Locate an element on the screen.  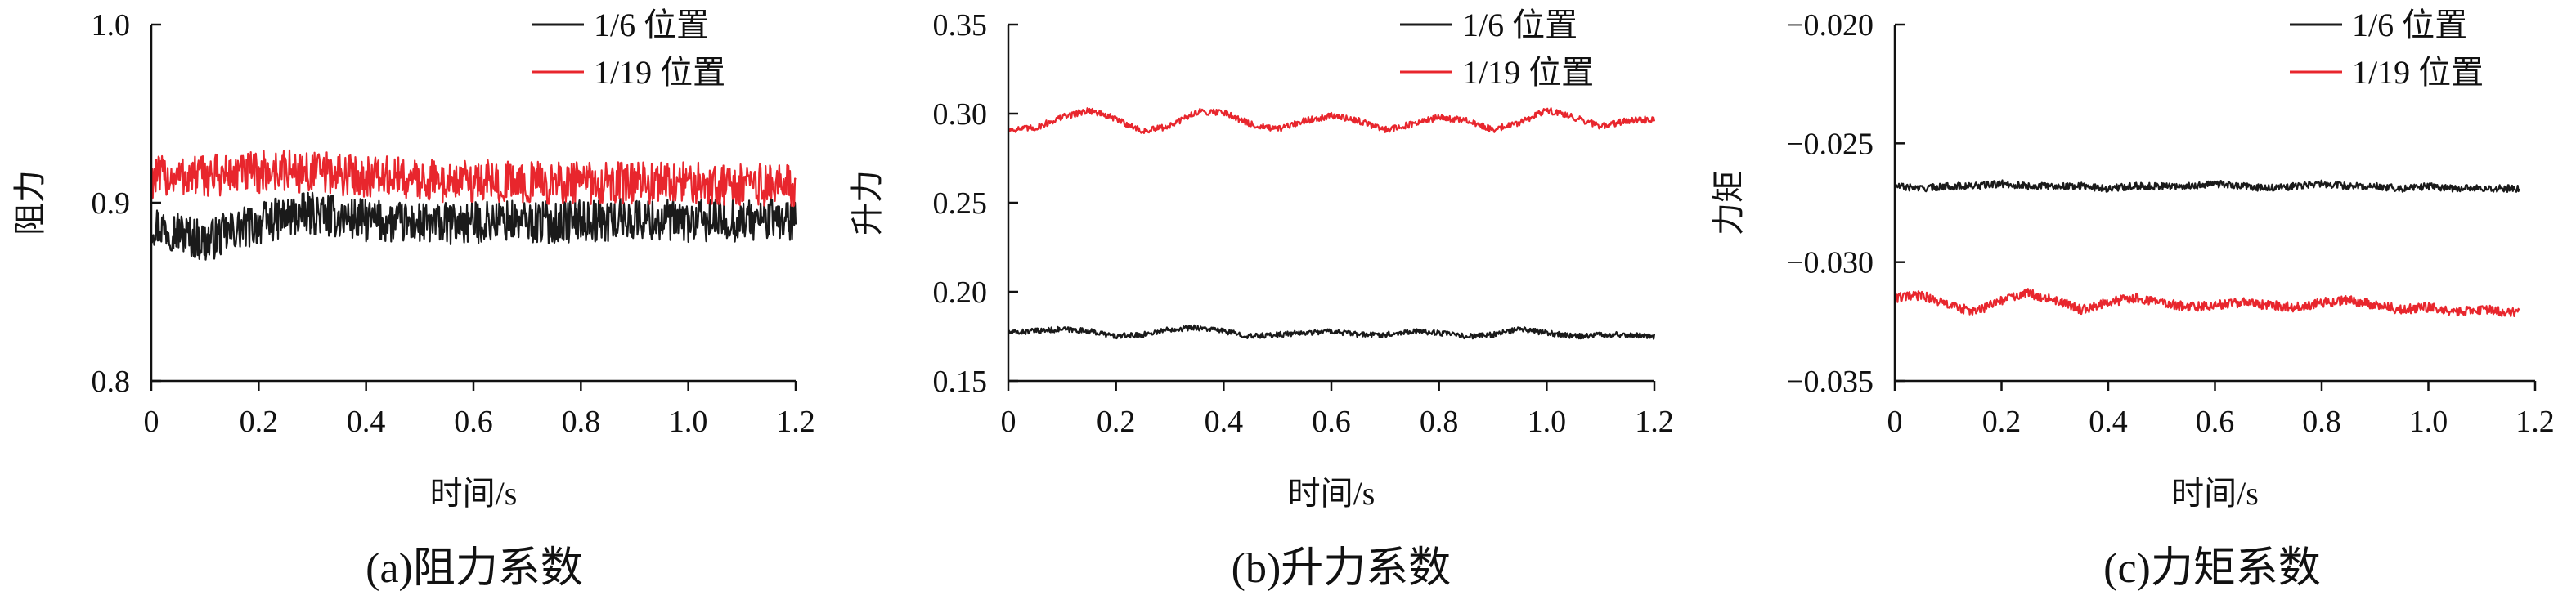
y-tick-label: −0.035 is located at coordinates (1830, 382).